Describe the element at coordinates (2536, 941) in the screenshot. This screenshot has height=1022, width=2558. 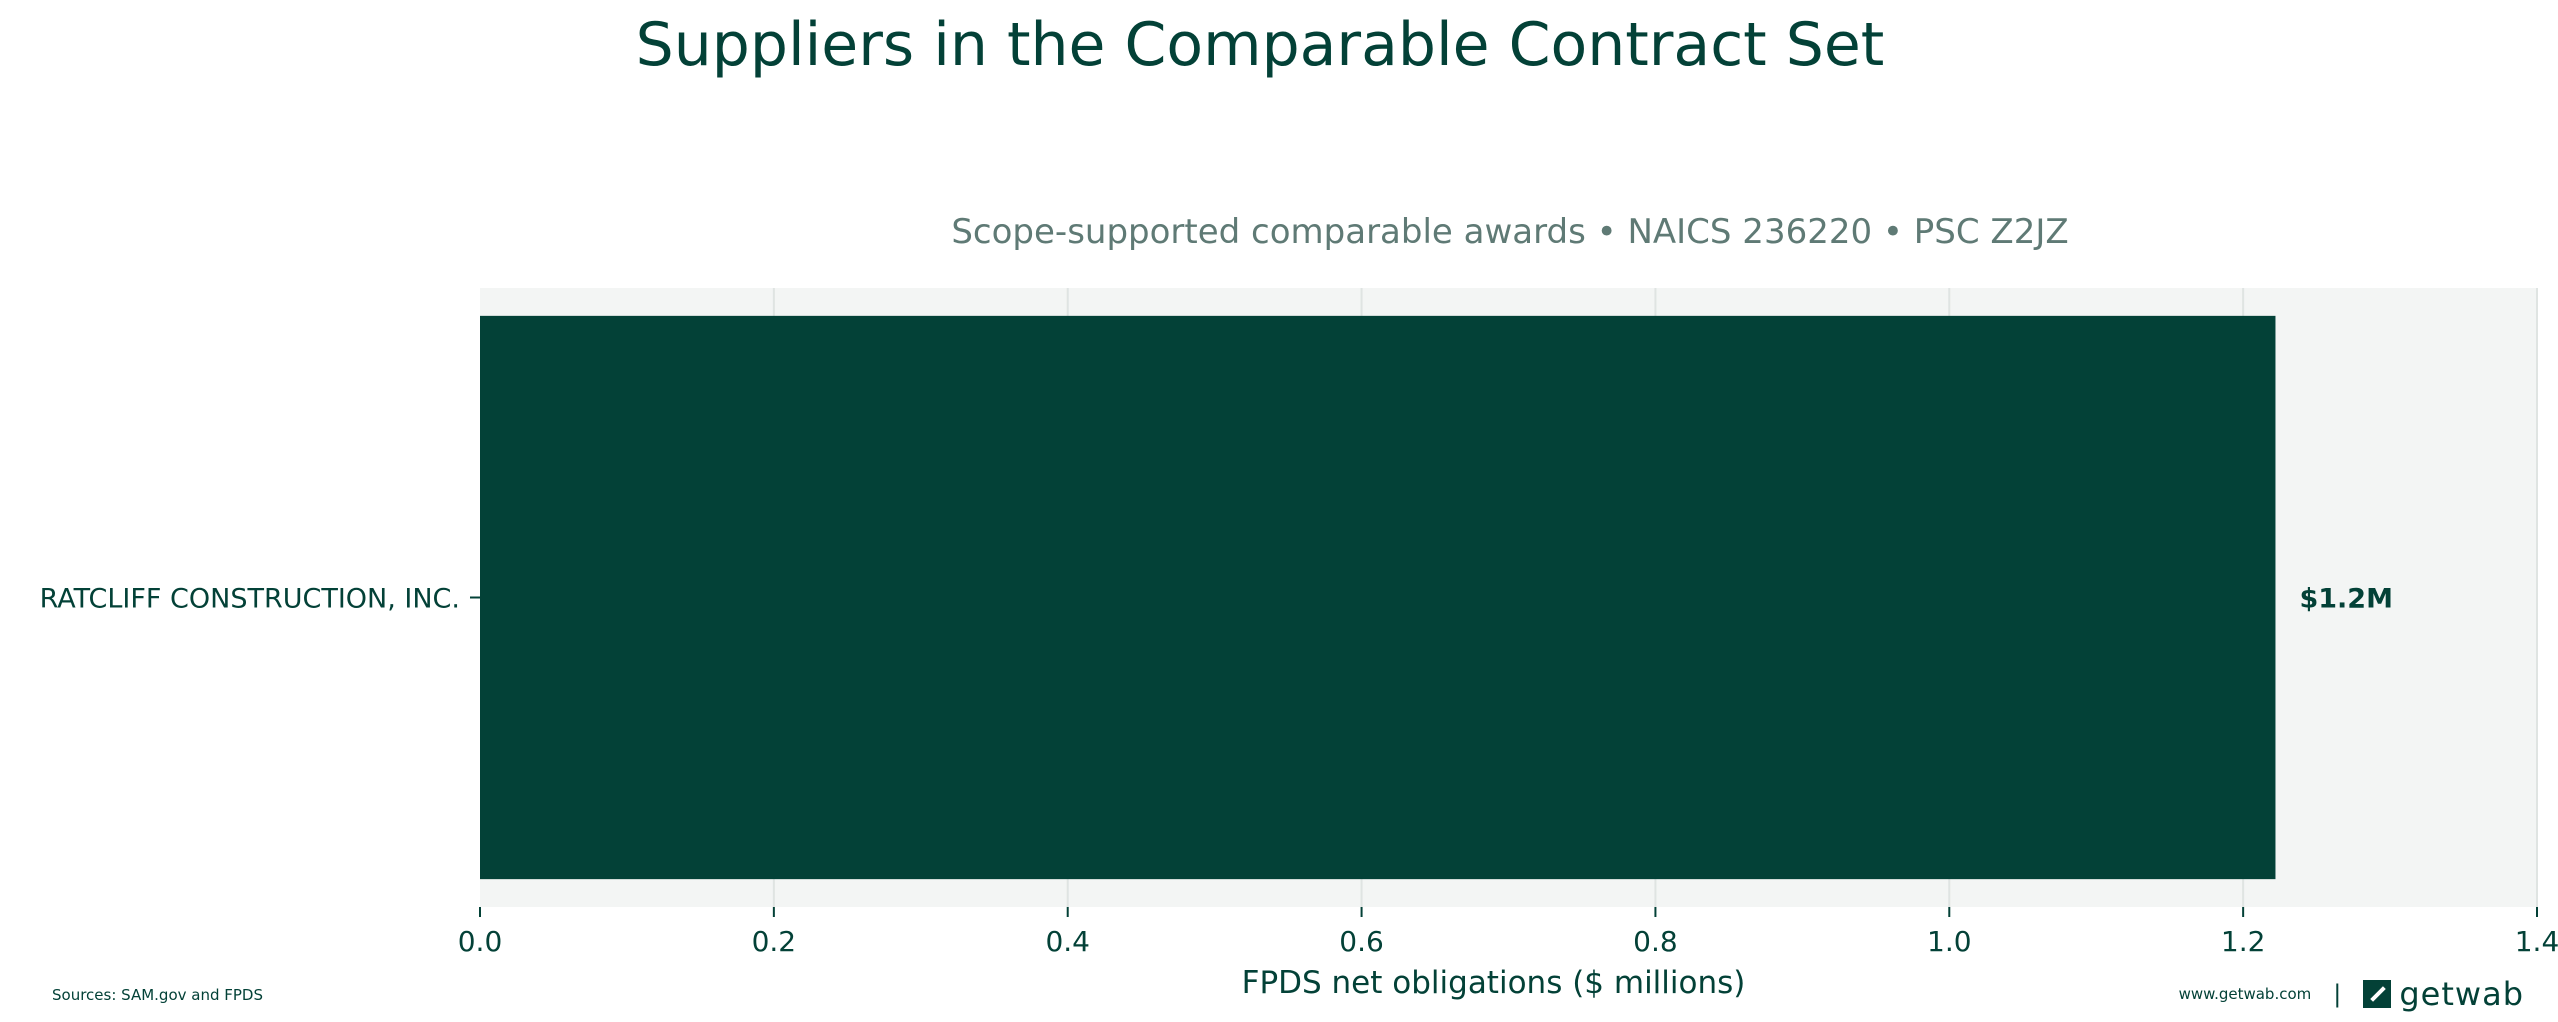
I see `xtick-label-7: 1.4` at that location.